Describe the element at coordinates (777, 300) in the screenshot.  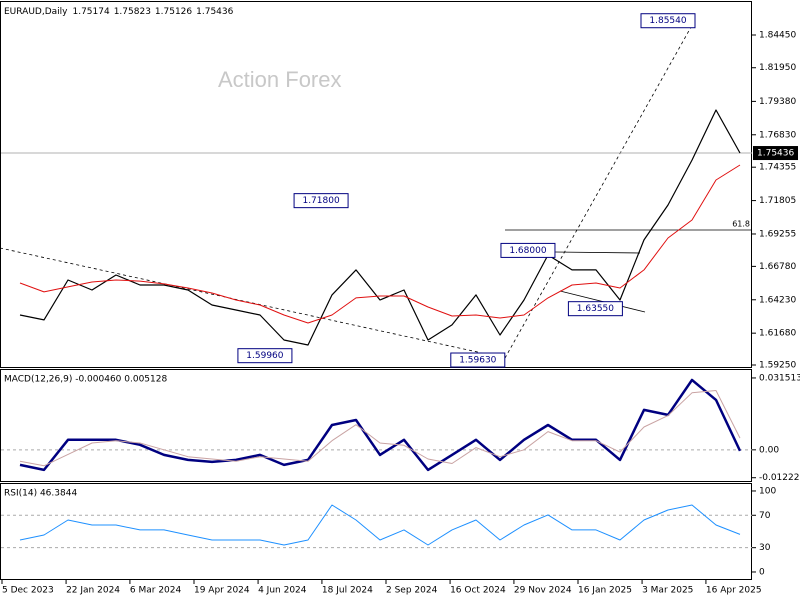
I see `y-tick-label: 1.64230` at that location.